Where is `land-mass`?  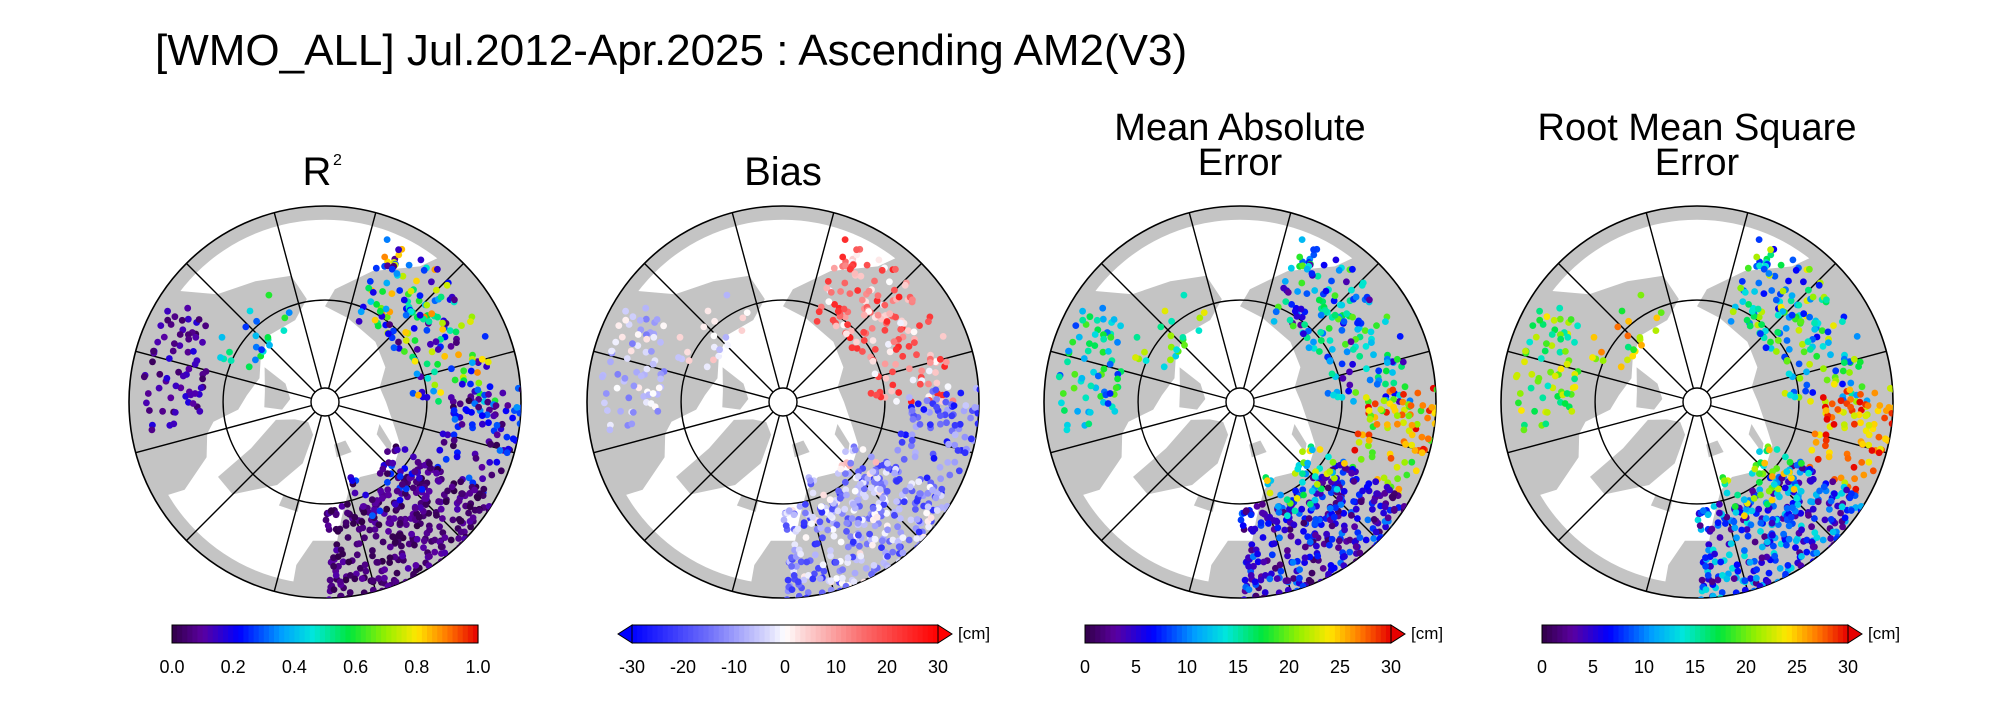 land-mass is located at coordinates (277, 388).